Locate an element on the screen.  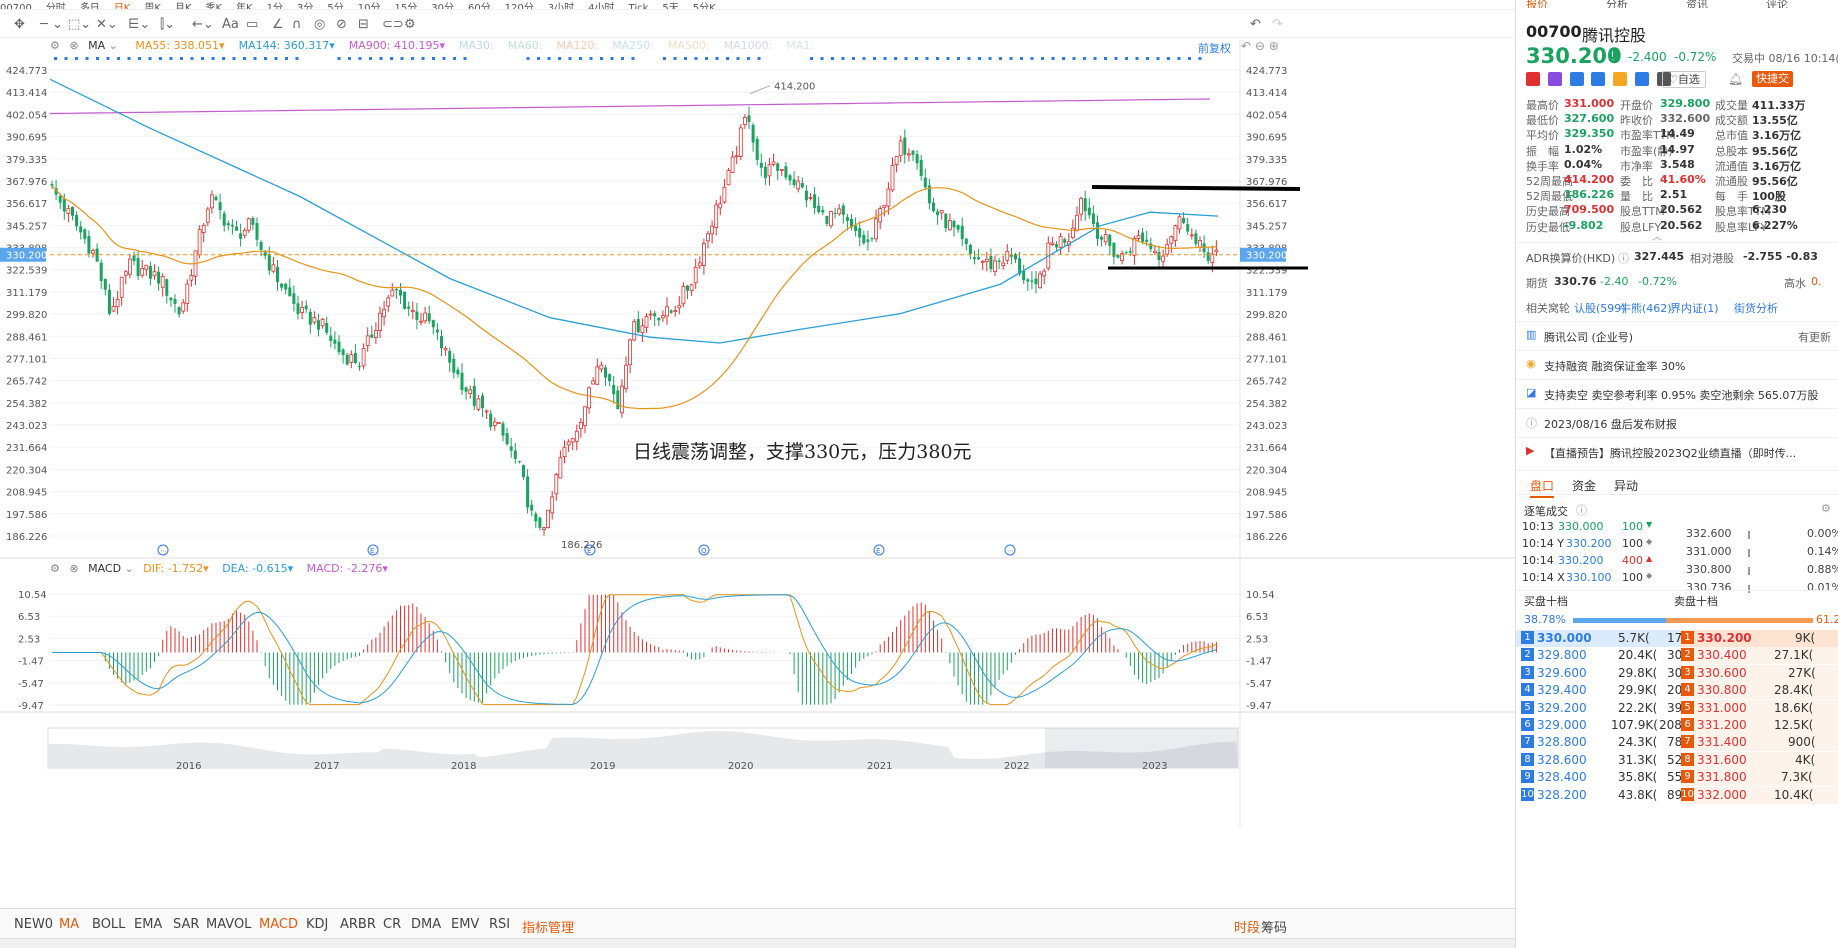
session-toggle: 时段 is located at coordinates (1247, 928).